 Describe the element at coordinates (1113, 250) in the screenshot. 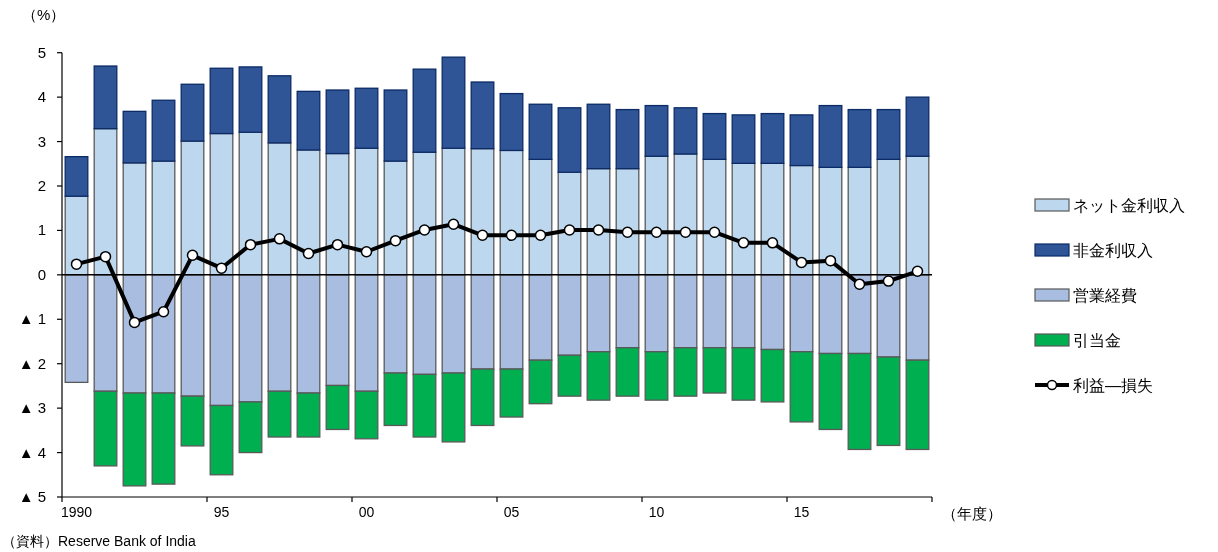

I see `legend-label: 非金利収入` at that location.